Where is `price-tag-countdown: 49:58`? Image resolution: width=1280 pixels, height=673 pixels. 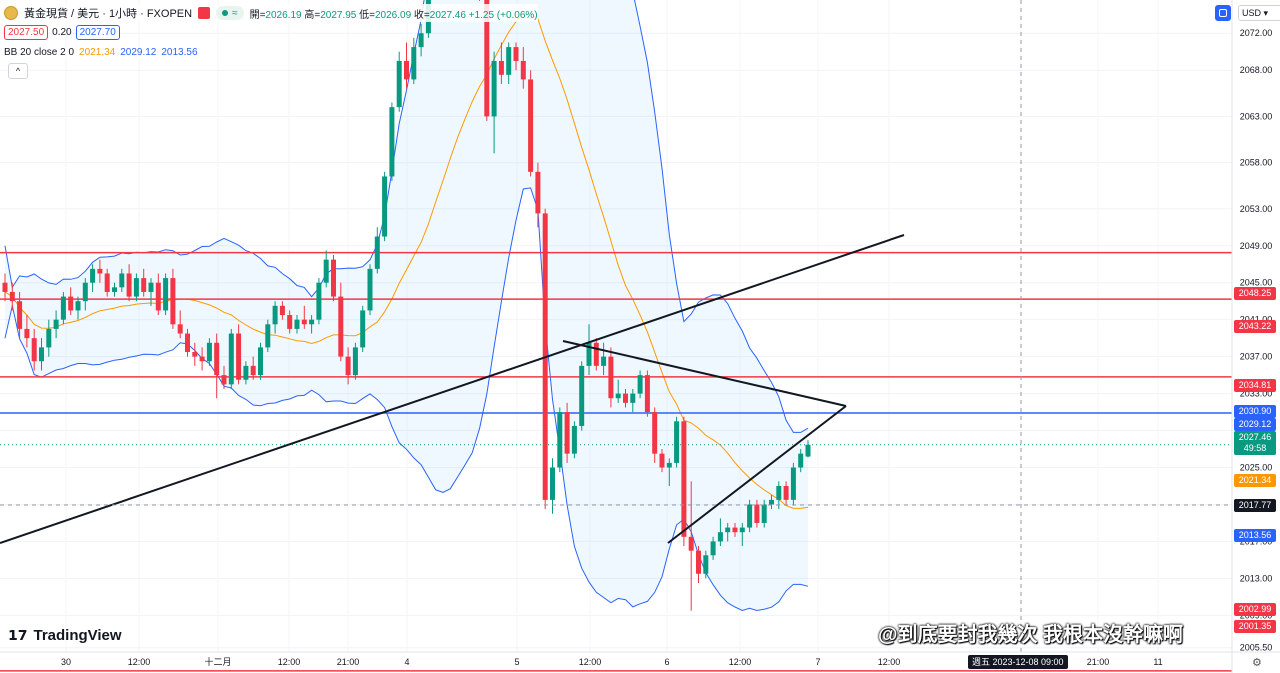 price-tag-countdown: 49:58 is located at coordinates (1255, 448).